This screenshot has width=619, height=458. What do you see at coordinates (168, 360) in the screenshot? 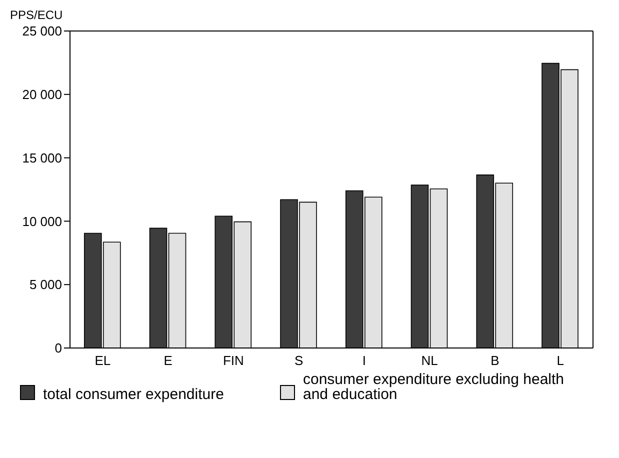
I see `x-tick-label: E` at bounding box center [168, 360].